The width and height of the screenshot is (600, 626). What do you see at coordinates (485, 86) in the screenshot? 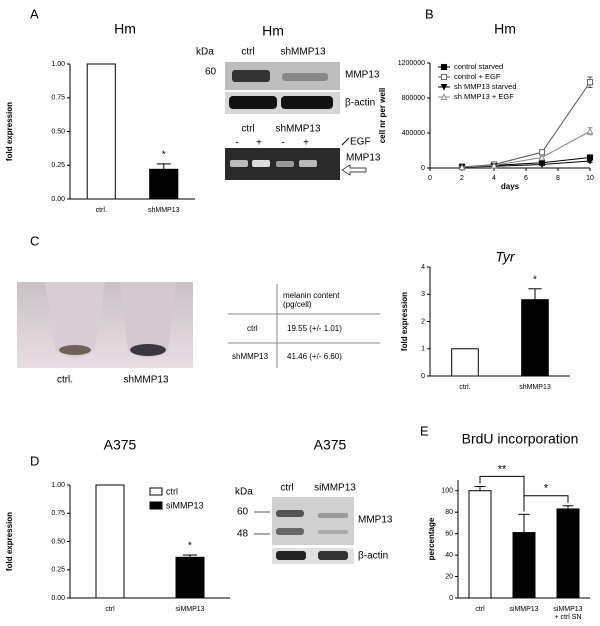
I see `legend-label: sh MMP13 starved` at bounding box center [485, 86].